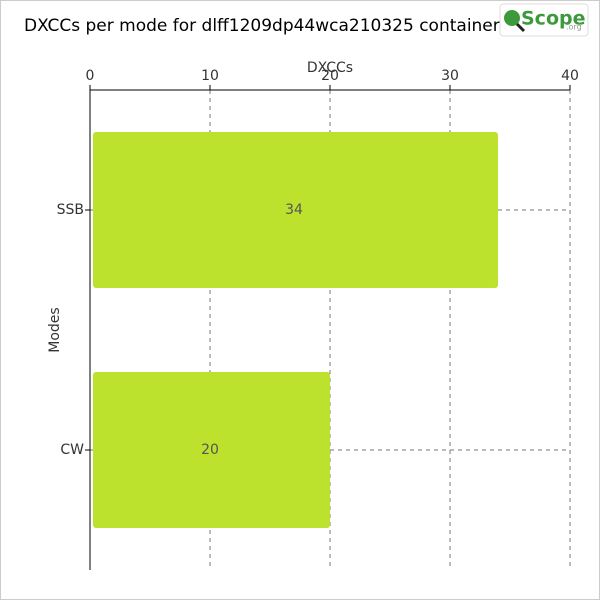 The width and height of the screenshot is (600, 600). Describe the element at coordinates (512, 18) in the screenshot. I see `logo-icon` at that location.